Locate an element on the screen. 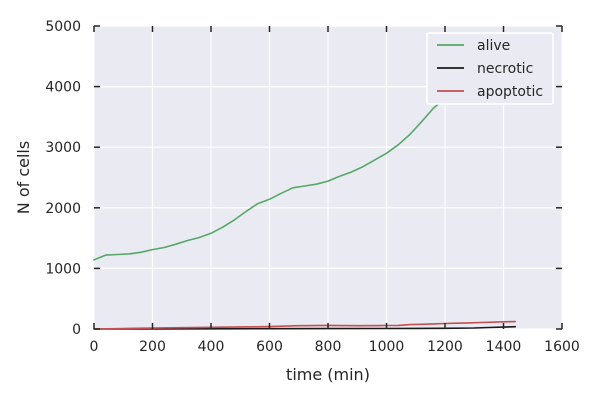  y-tick-label: 0 is located at coordinates (76, 330).